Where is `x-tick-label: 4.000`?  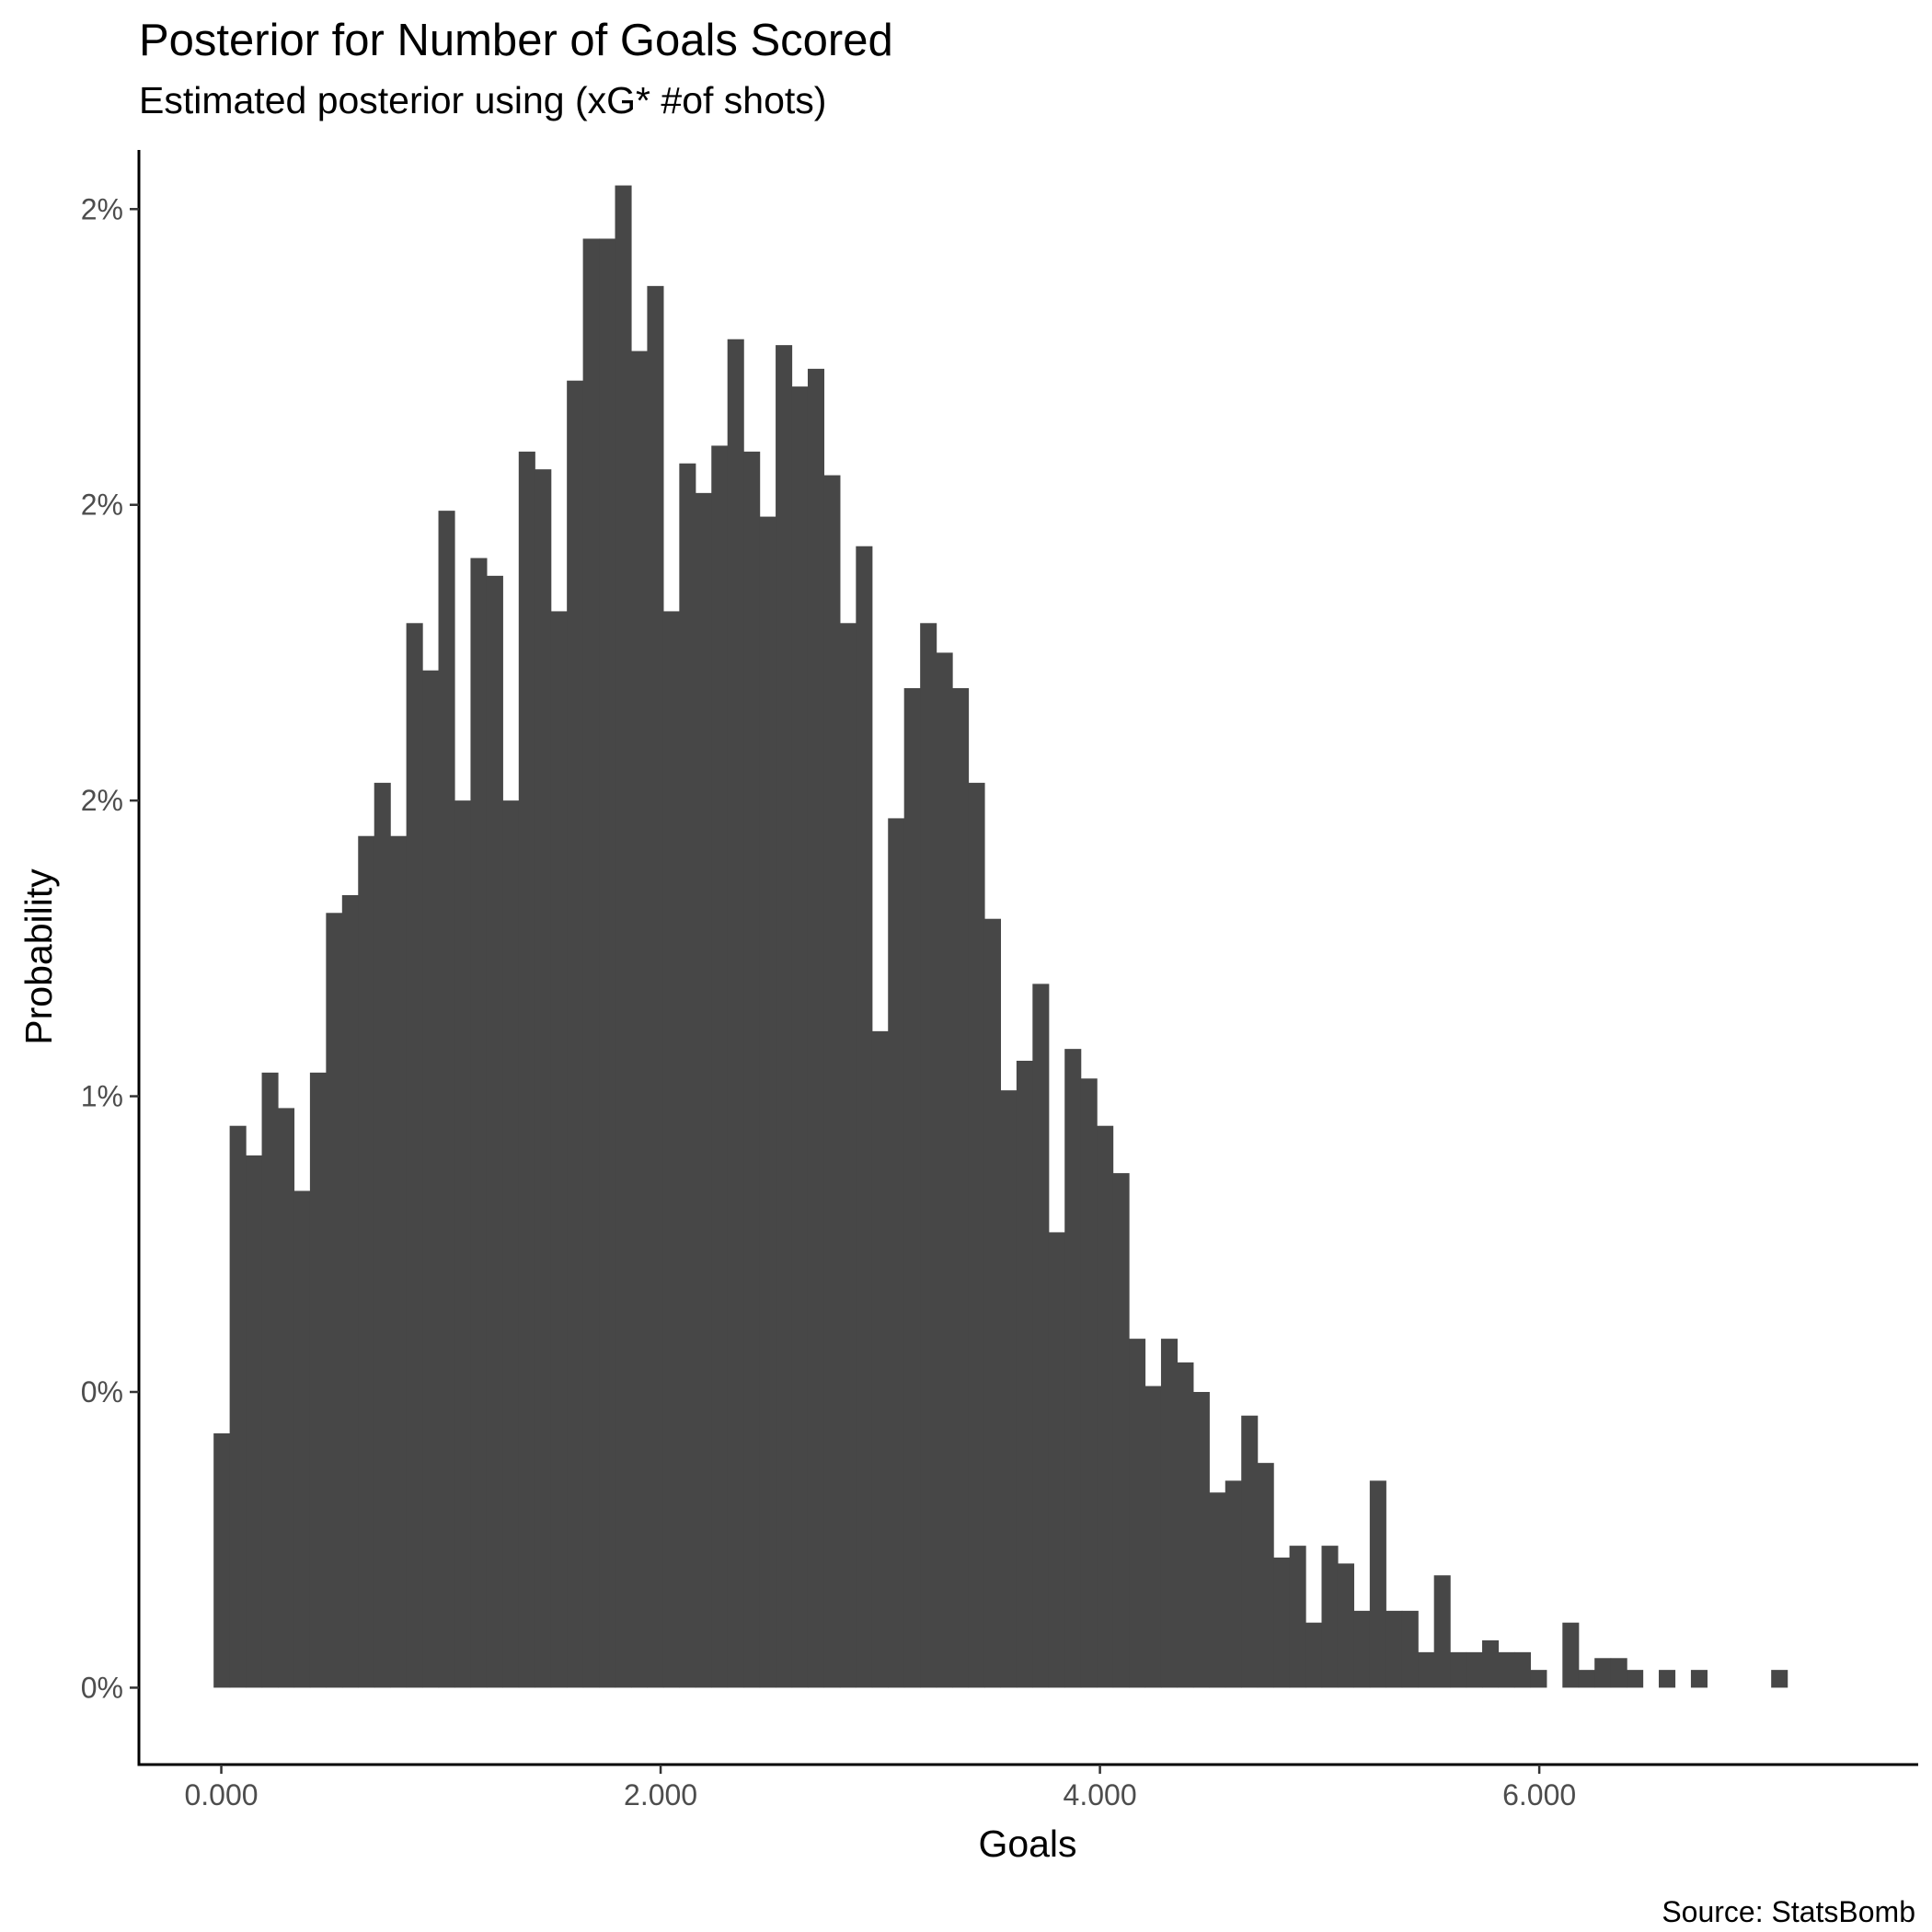 x-tick-label: 4.000 is located at coordinates (1100, 1794).